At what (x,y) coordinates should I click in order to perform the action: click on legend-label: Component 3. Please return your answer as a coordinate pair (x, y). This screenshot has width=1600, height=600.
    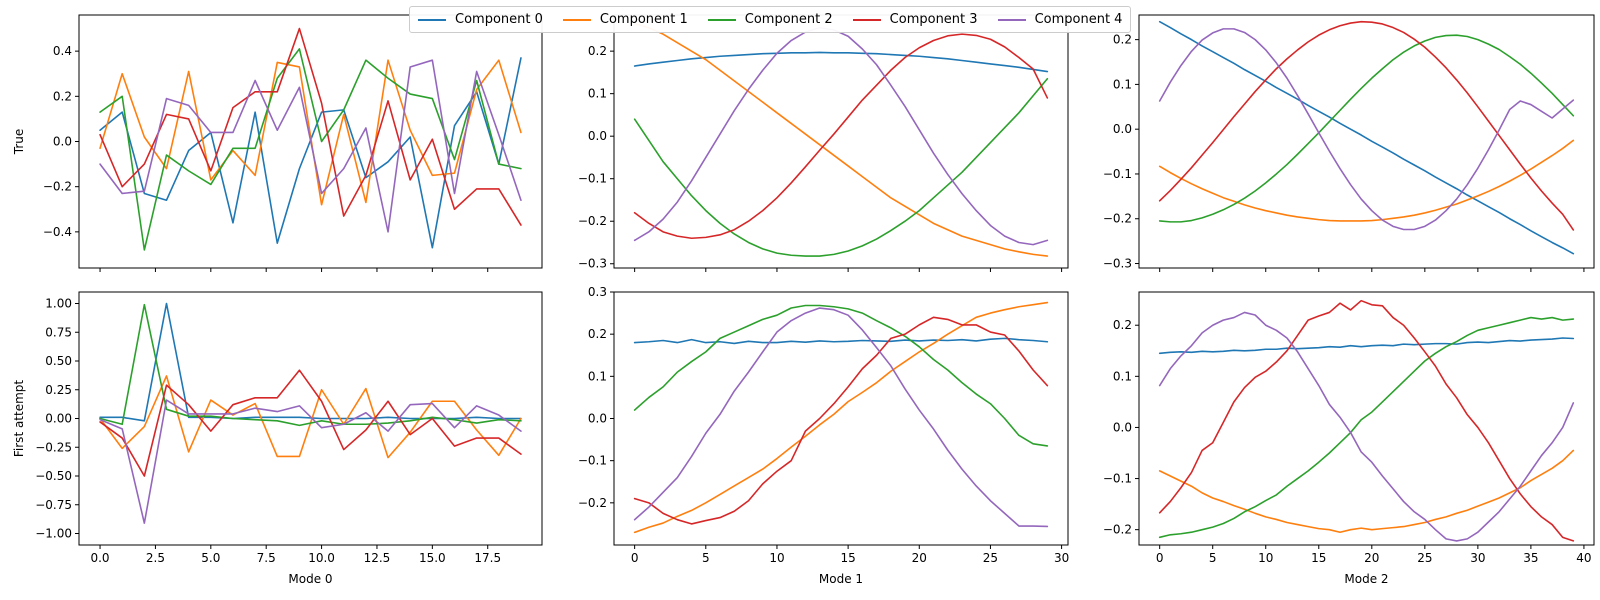
    Looking at the image, I should click on (933, 19).